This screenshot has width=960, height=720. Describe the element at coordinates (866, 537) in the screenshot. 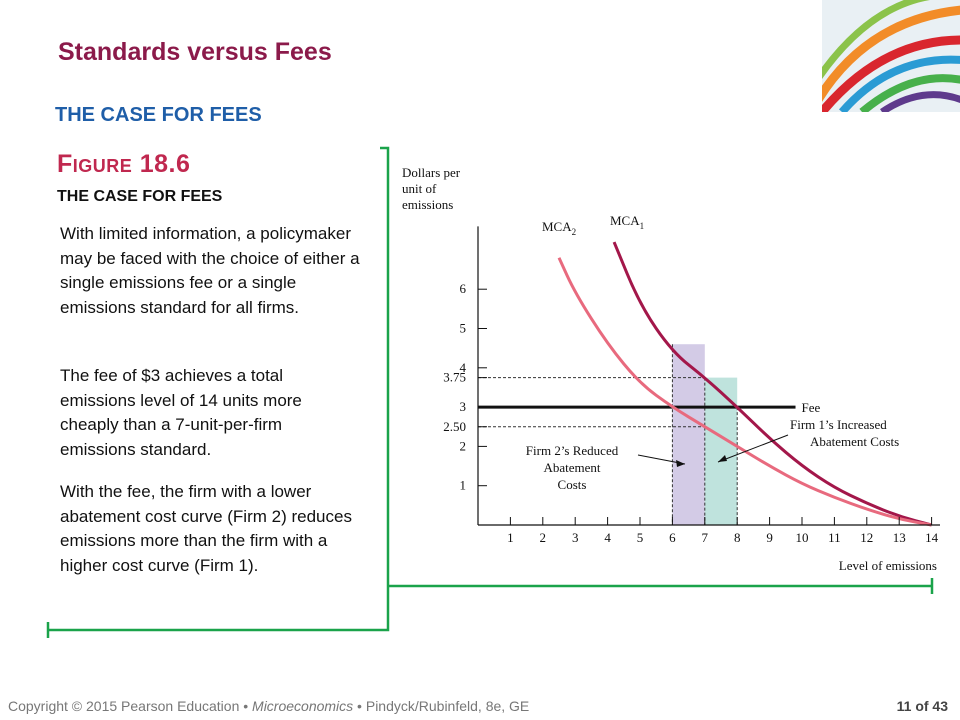

I see `x-tick-label-12: 12` at that location.